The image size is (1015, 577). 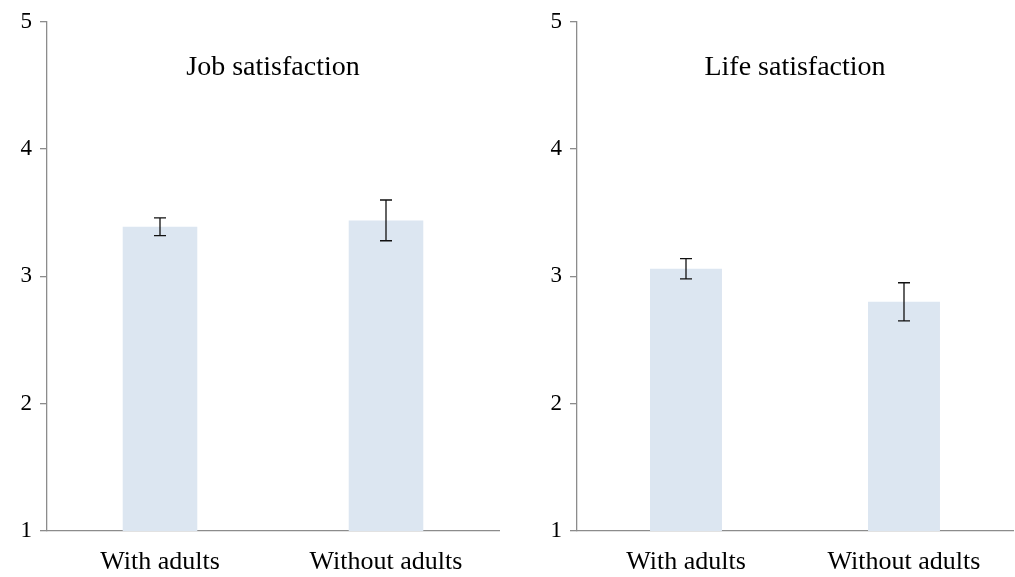 What do you see at coordinates (273, 66) in the screenshot?
I see `text: Job satisfaction` at bounding box center [273, 66].